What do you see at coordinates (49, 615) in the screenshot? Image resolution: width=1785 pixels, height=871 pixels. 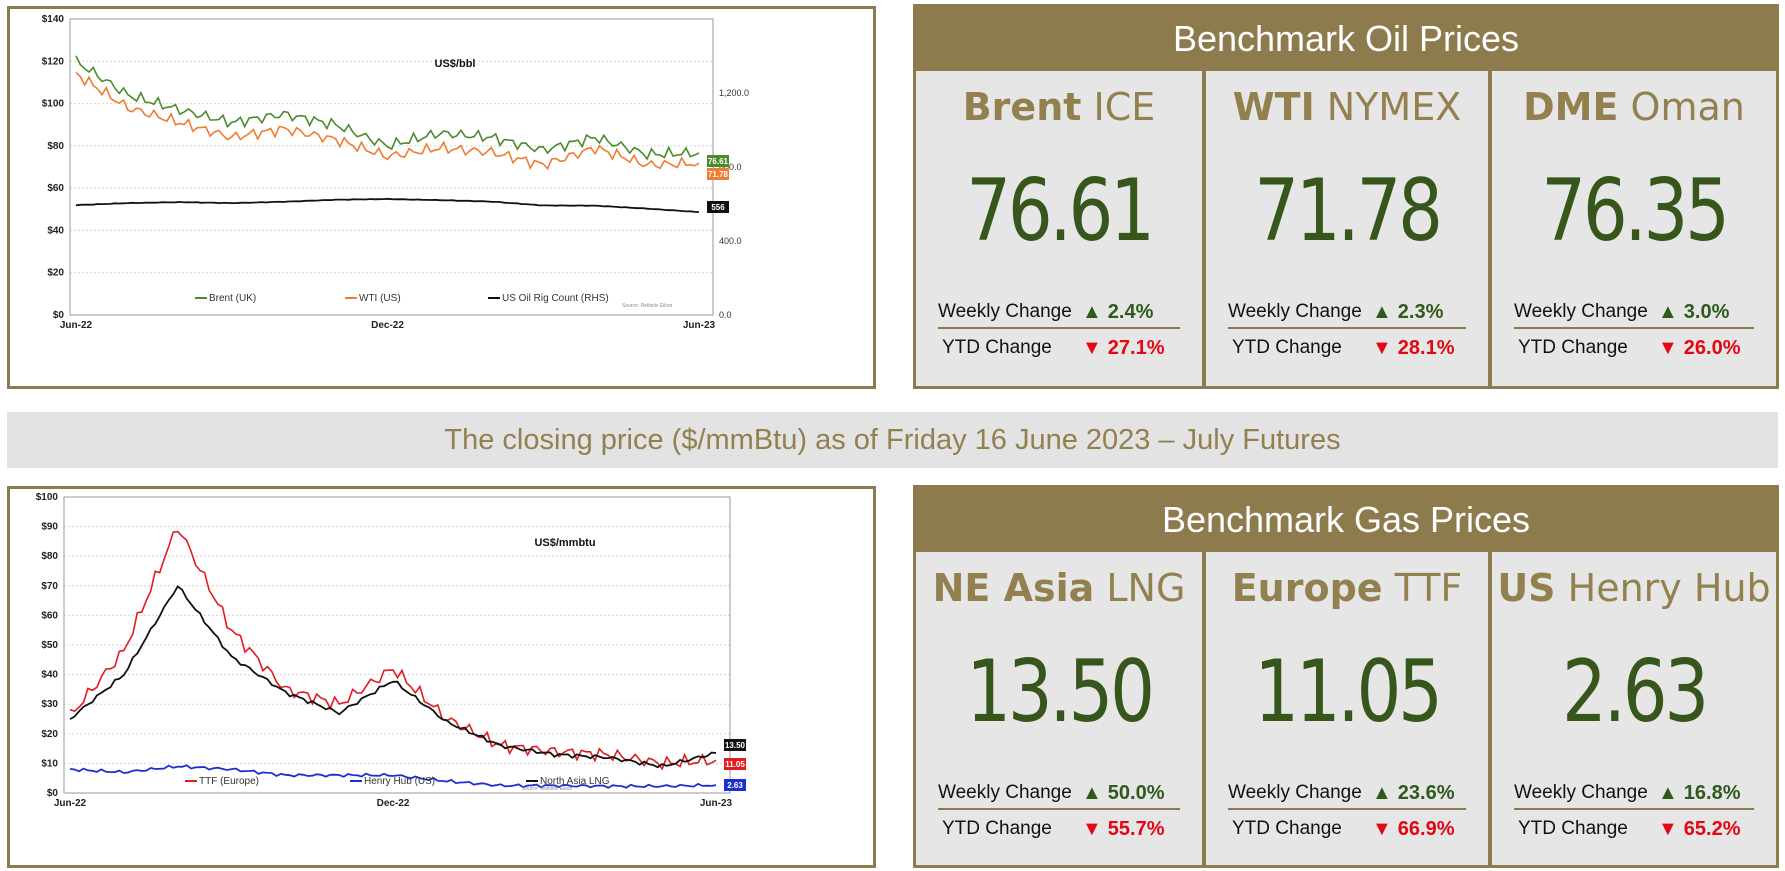 I see `y-tick-label: $60` at bounding box center [49, 615].